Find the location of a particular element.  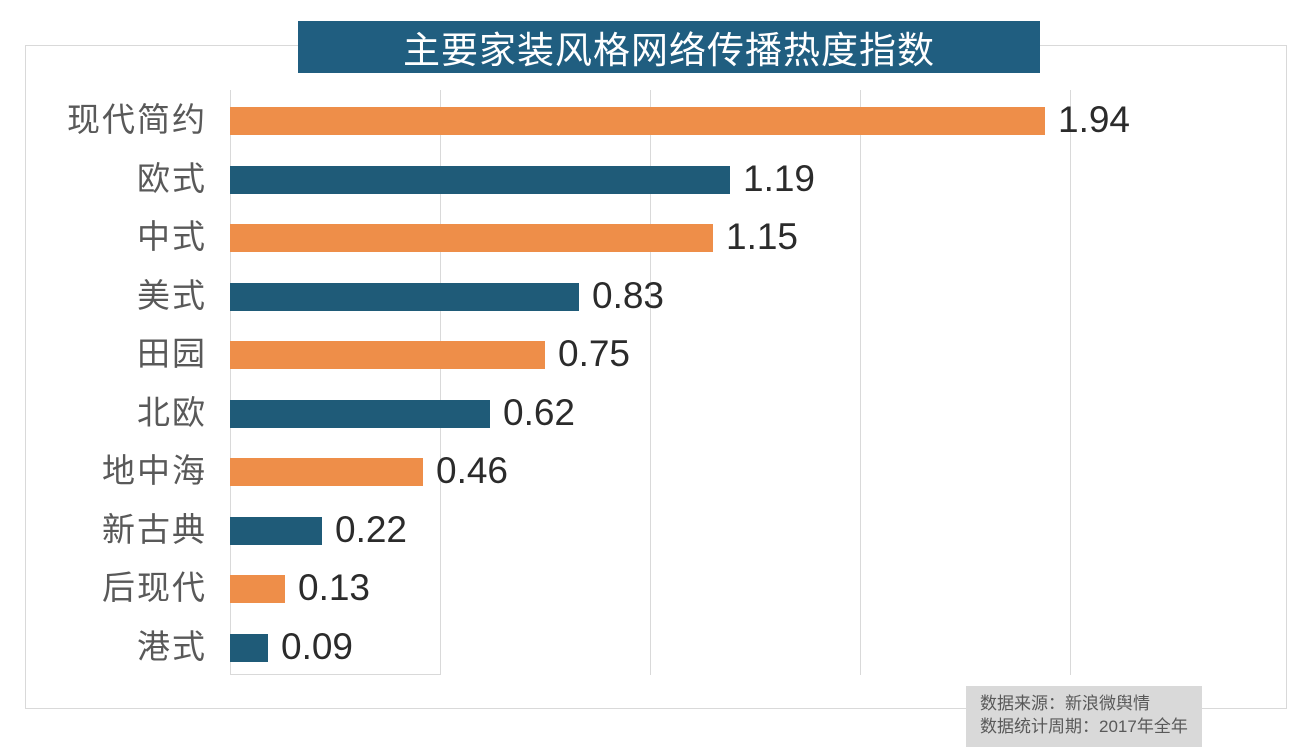

bar-row: 0.09 is located at coordinates (650, 646).